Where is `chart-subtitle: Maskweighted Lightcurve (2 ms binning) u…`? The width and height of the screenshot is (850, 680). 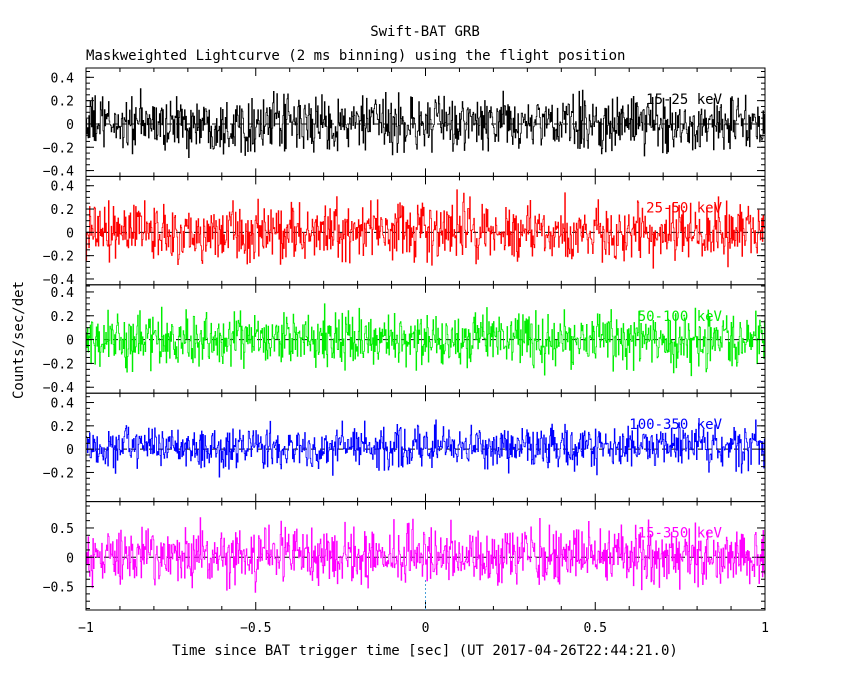 chart-subtitle: Maskweighted Lightcurve (2 ms binning) u… is located at coordinates (355, 56).